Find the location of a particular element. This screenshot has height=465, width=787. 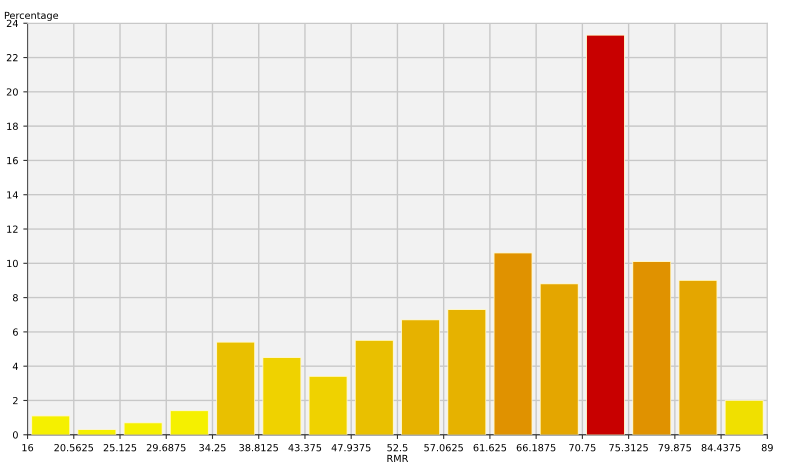

y-tick-label: 10 is located at coordinates (12, 264).